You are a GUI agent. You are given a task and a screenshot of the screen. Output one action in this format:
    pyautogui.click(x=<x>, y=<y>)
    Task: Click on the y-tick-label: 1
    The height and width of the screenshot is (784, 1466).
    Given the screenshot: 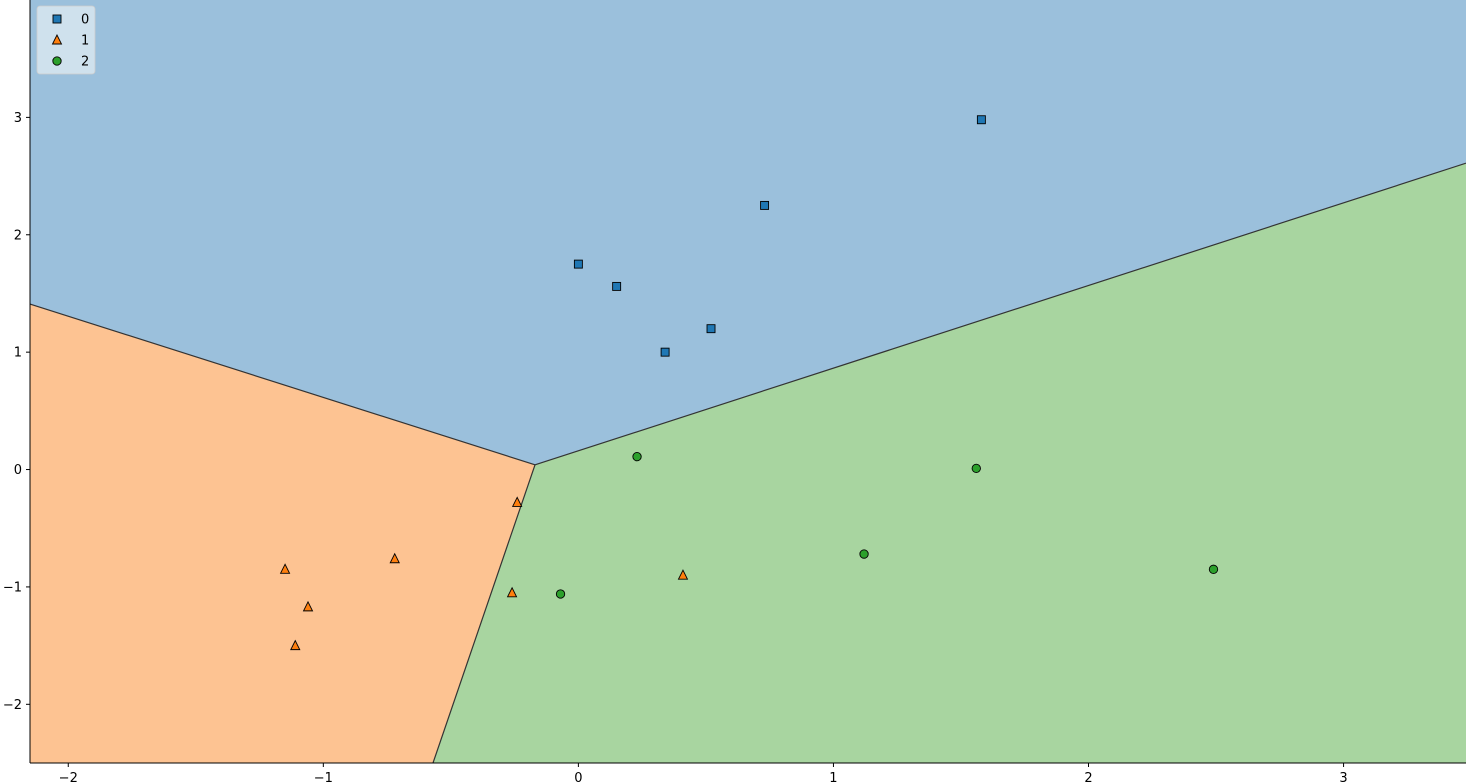 What is the action you would take?
    pyautogui.click(x=18, y=353)
    